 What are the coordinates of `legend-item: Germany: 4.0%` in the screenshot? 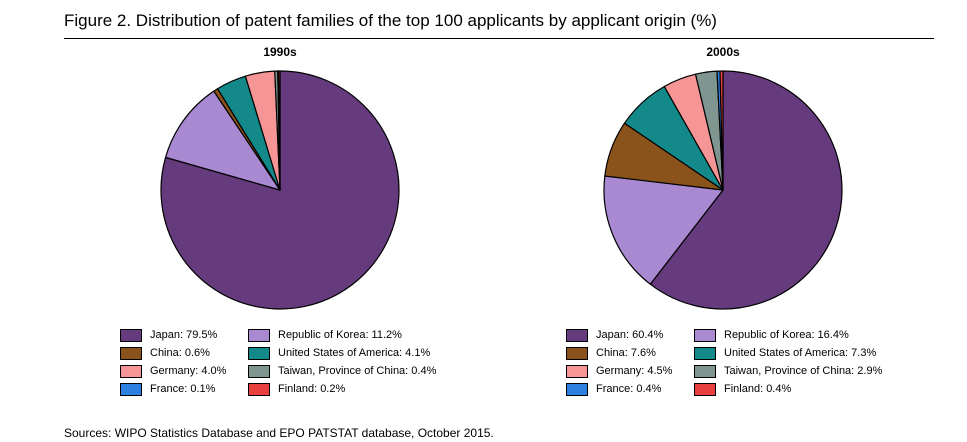 It's located at (184, 371).